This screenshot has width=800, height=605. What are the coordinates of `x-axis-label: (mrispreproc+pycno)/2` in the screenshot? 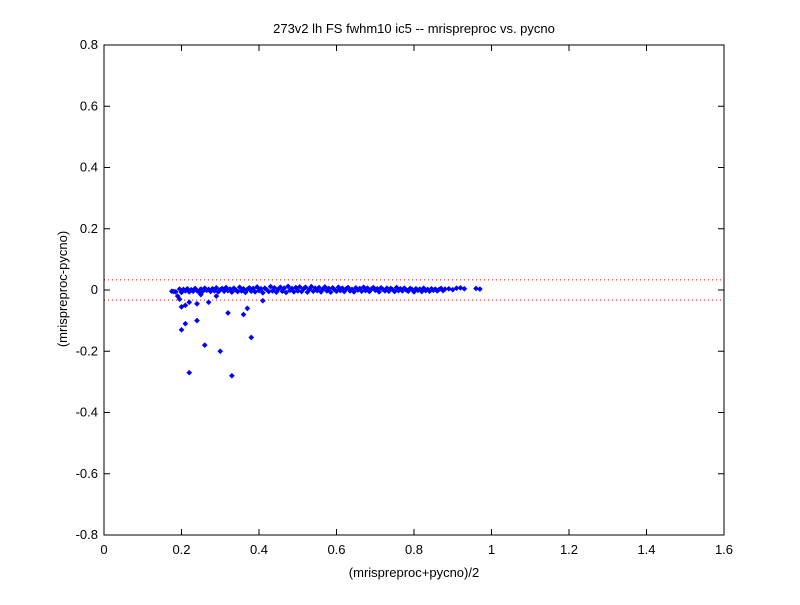 It's located at (414, 572).